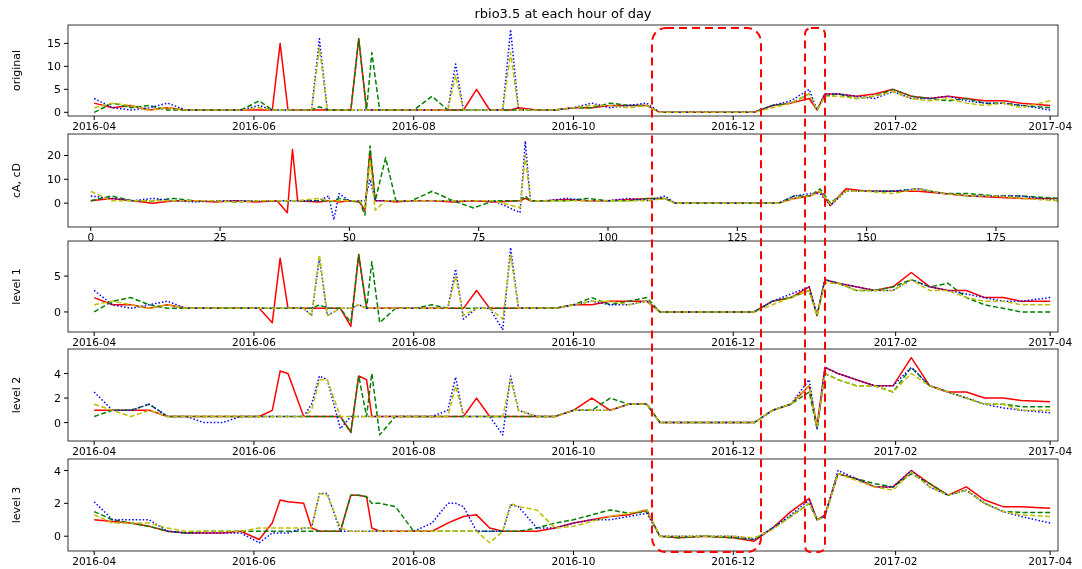 The width and height of the screenshot is (1082, 569). I want to click on y-tick-label: 20, so click(54, 156).